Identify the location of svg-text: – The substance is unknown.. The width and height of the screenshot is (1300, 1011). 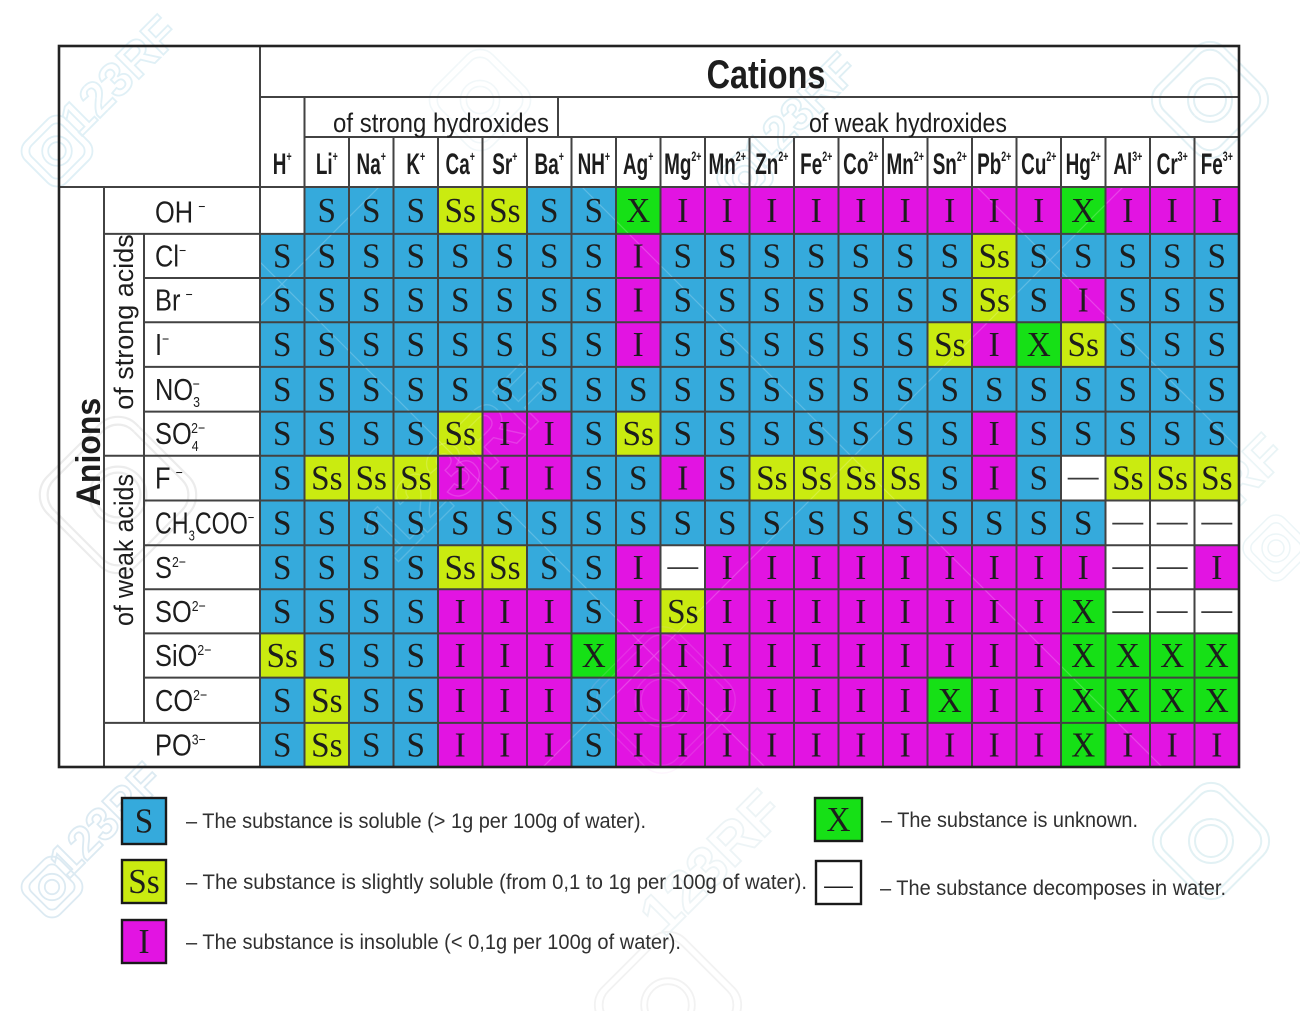
(1009, 820).